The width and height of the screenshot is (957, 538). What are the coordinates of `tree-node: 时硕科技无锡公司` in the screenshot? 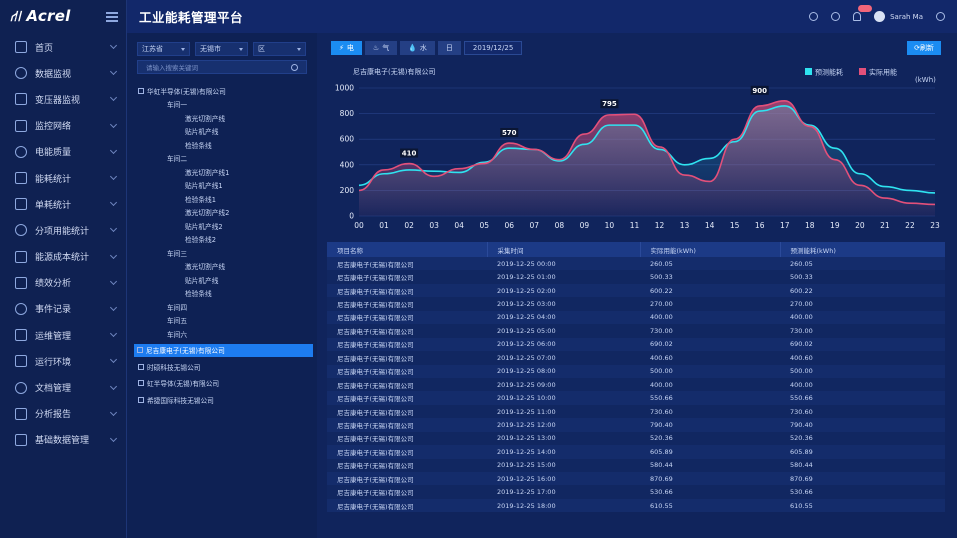 It's located at (224, 367).